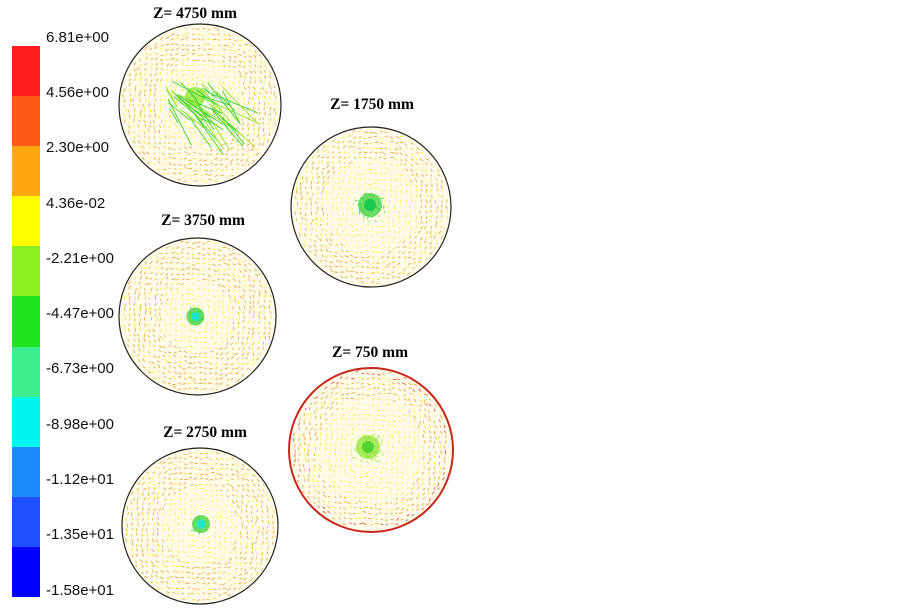 This screenshot has height=615, width=903. What do you see at coordinates (371, 450) in the screenshot?
I see `vector-slice-z750` at bounding box center [371, 450].